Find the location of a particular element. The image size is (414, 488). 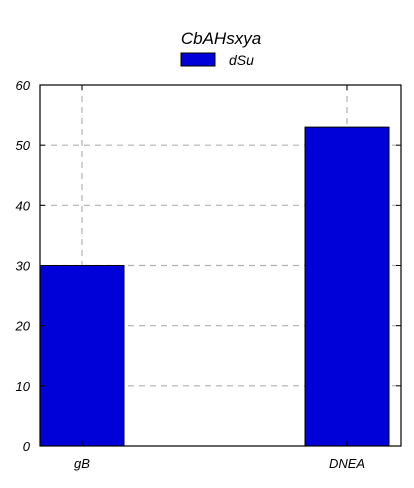

y-tick-label: 20 is located at coordinates (23, 326).